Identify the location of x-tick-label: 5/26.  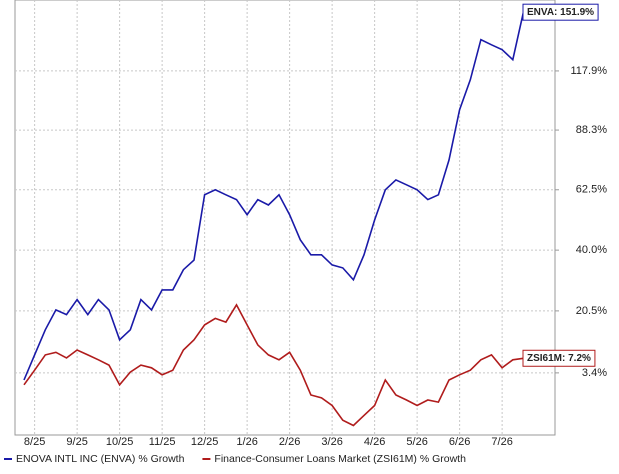
(416, 442).